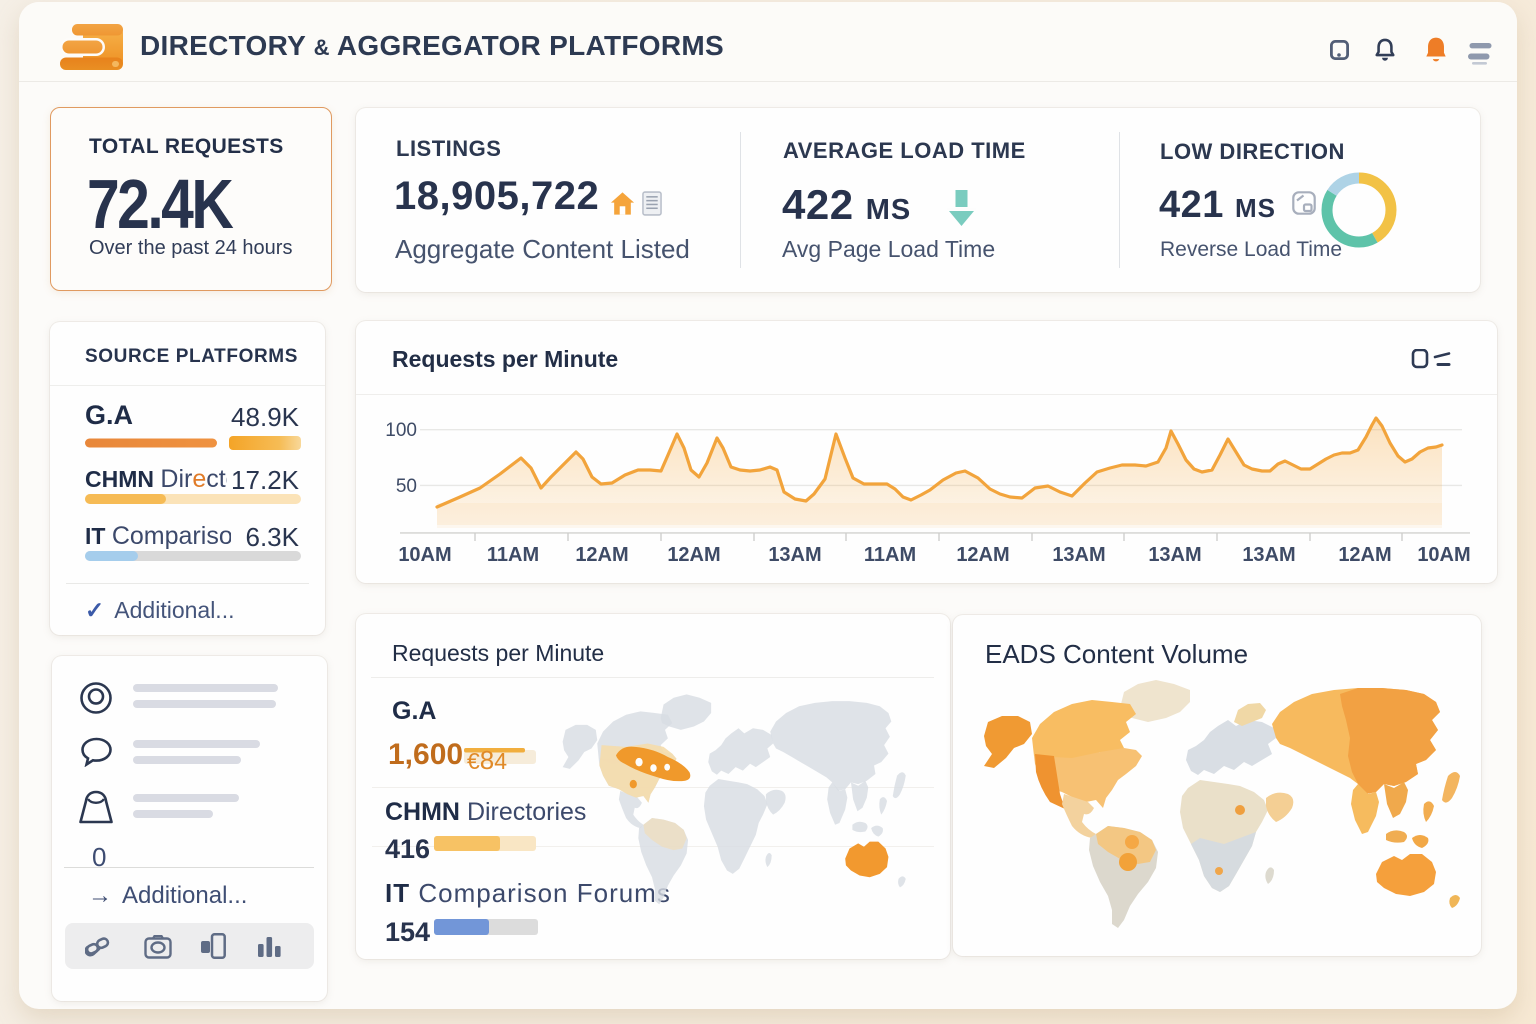 The width and height of the screenshot is (1536, 1024). Describe the element at coordinates (401, 430) in the screenshot. I see `svg-text: 100` at that location.